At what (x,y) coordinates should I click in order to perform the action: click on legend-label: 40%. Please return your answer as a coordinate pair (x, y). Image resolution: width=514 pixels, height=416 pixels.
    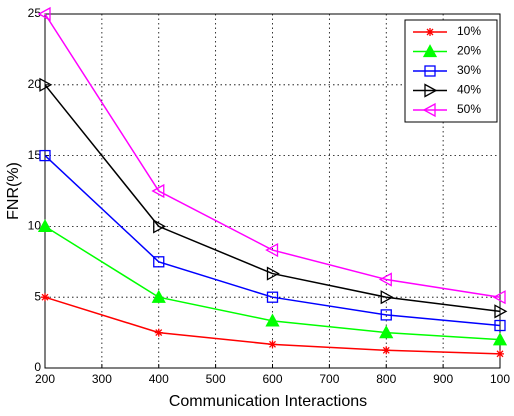
    Looking at the image, I should click on (469, 90).